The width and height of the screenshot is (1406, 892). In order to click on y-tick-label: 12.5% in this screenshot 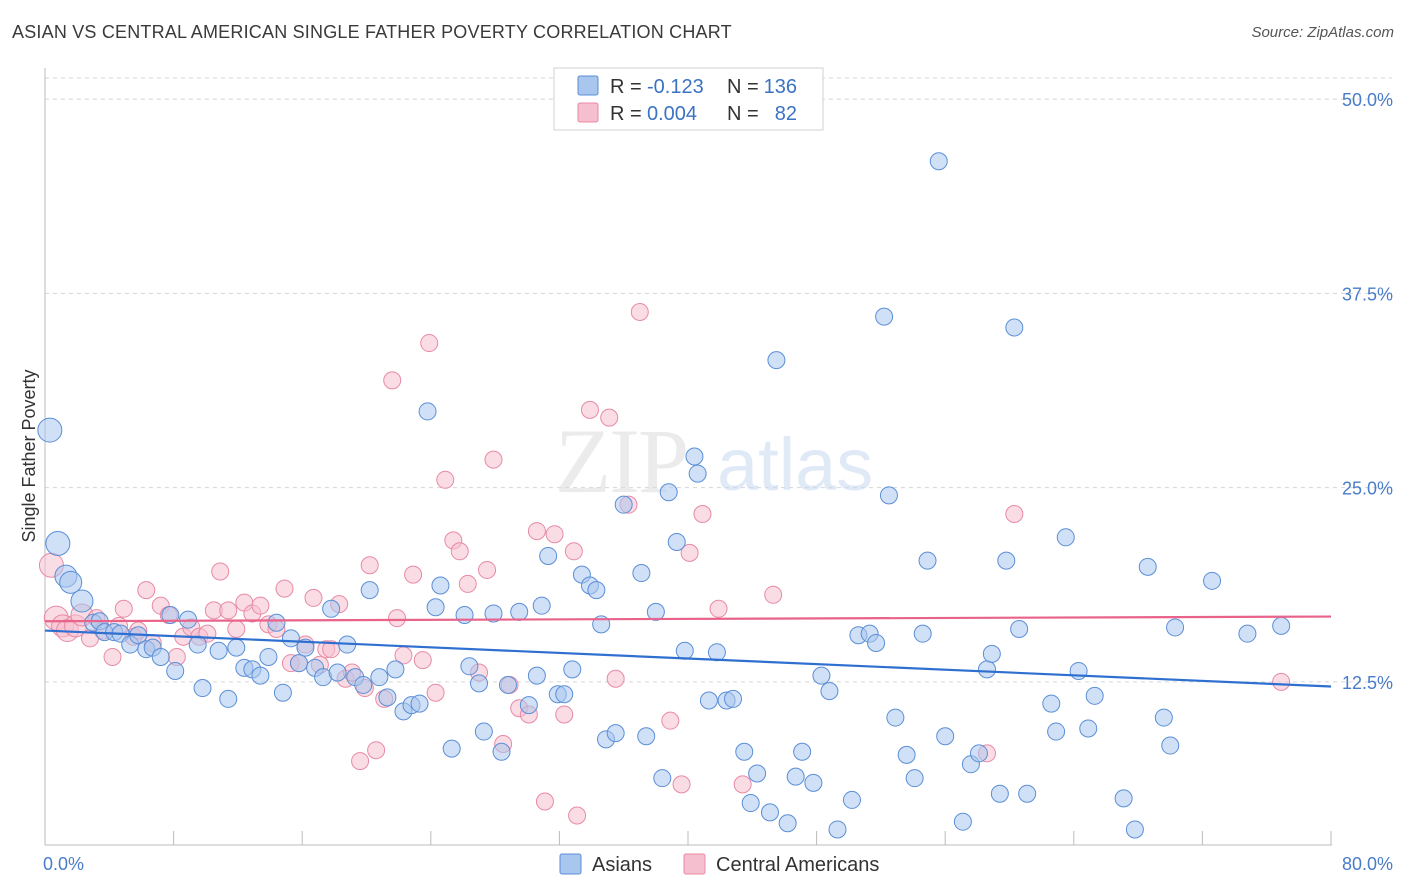, I will do `click(1367, 683)`.